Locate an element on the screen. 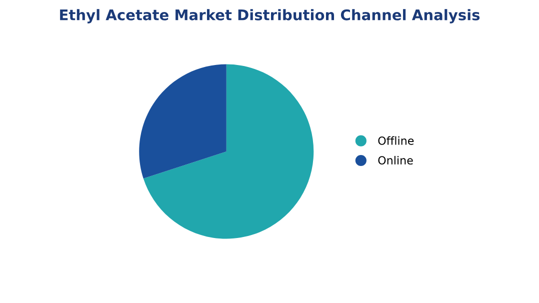 This screenshot has width=539, height=303. legend-label: Offline is located at coordinates (396, 140).